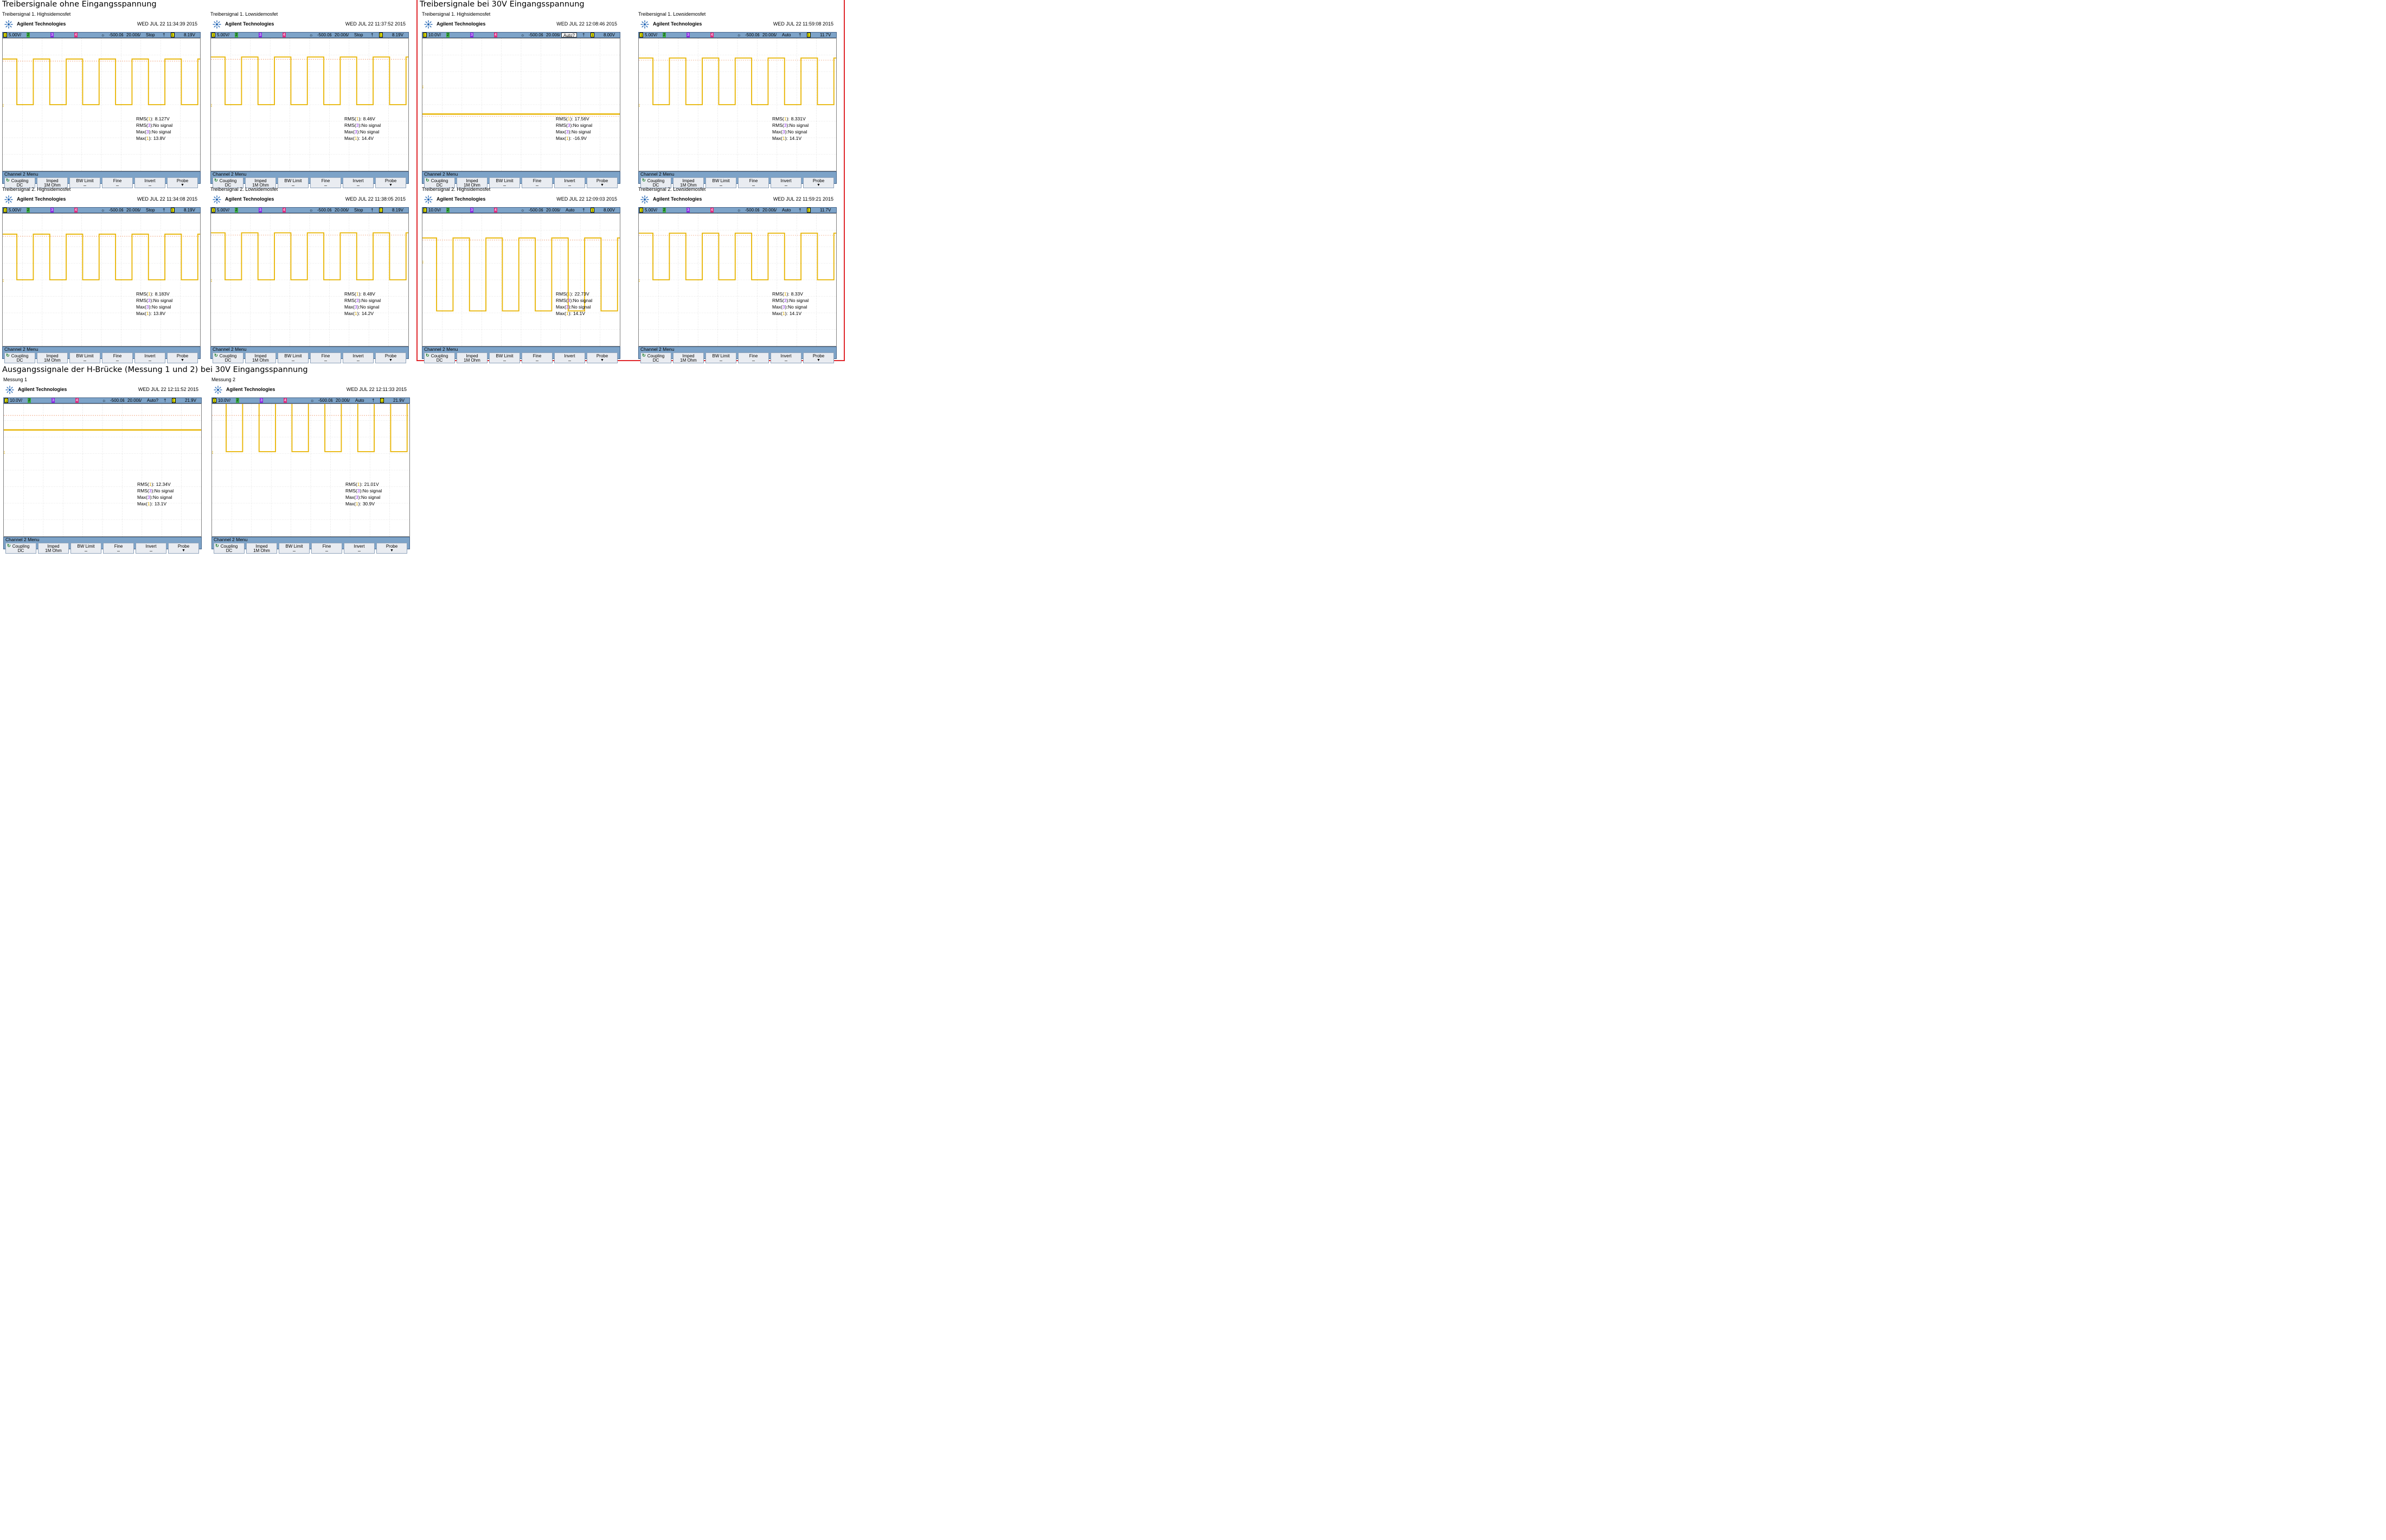  I want to click on timebase-readout: 20.00š/, so click(342, 35).